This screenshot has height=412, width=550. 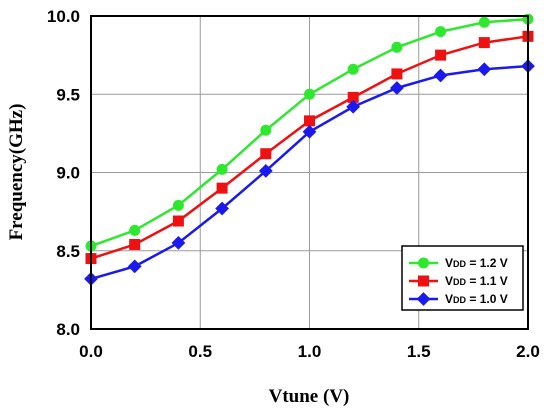 I want to click on legend-label: VDD = 1.0 V, so click(x=476, y=299).